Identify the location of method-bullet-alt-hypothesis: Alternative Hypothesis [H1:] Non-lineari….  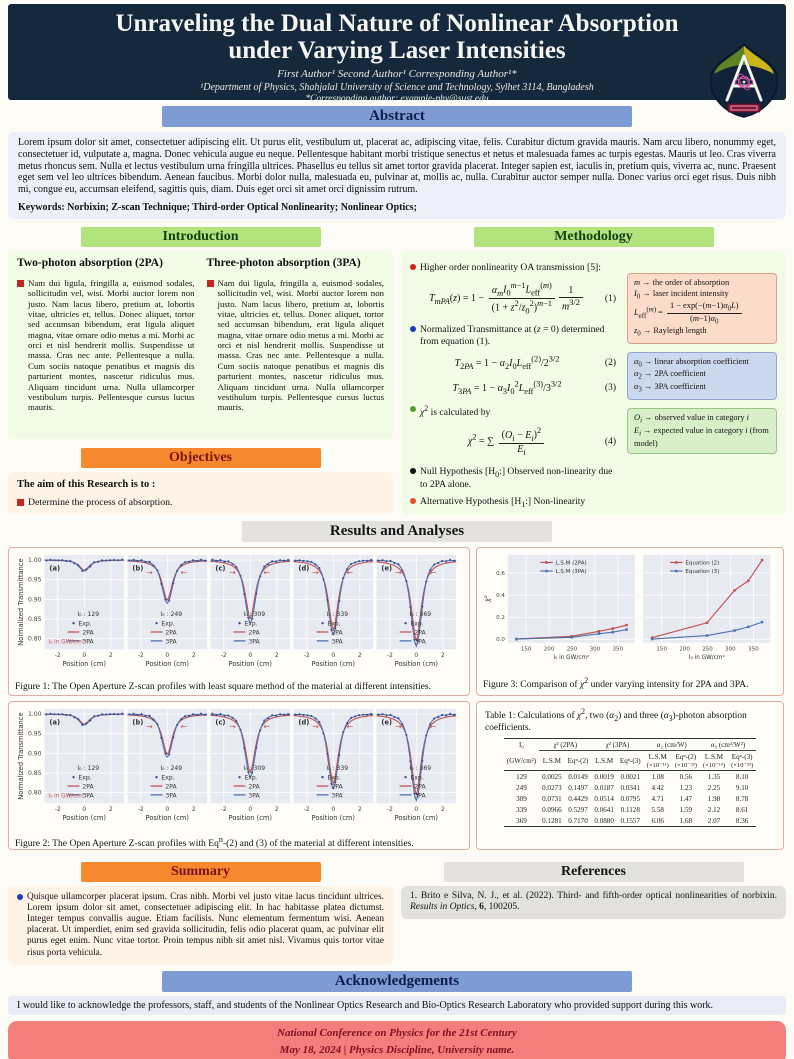
(503, 502).